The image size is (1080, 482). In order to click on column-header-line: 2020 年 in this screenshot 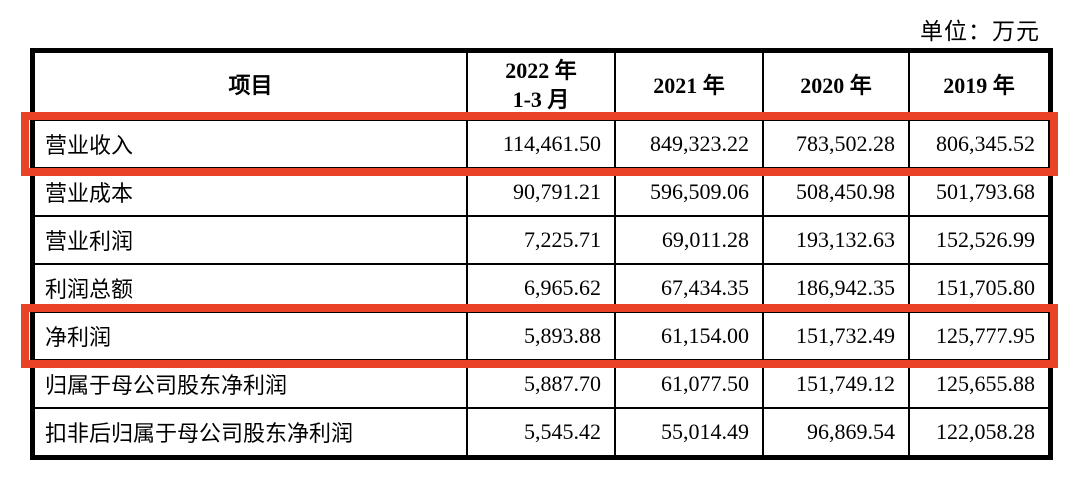, I will do `click(836, 85)`.